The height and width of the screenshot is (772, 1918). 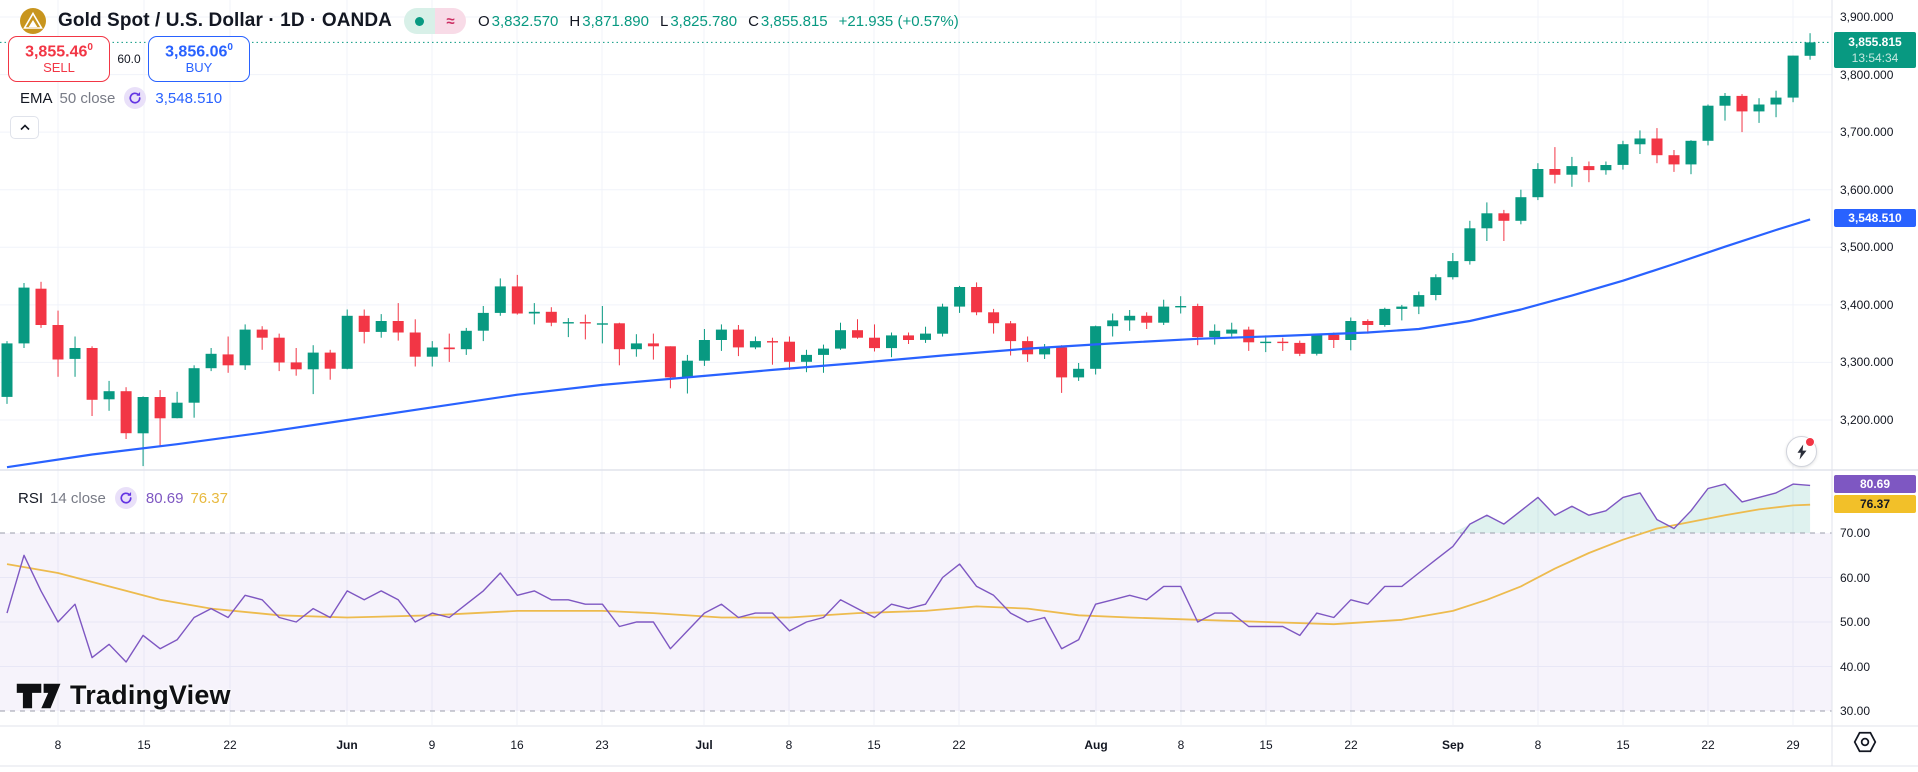 I want to click on market-status-pills: ≈, so click(x=435, y=21).